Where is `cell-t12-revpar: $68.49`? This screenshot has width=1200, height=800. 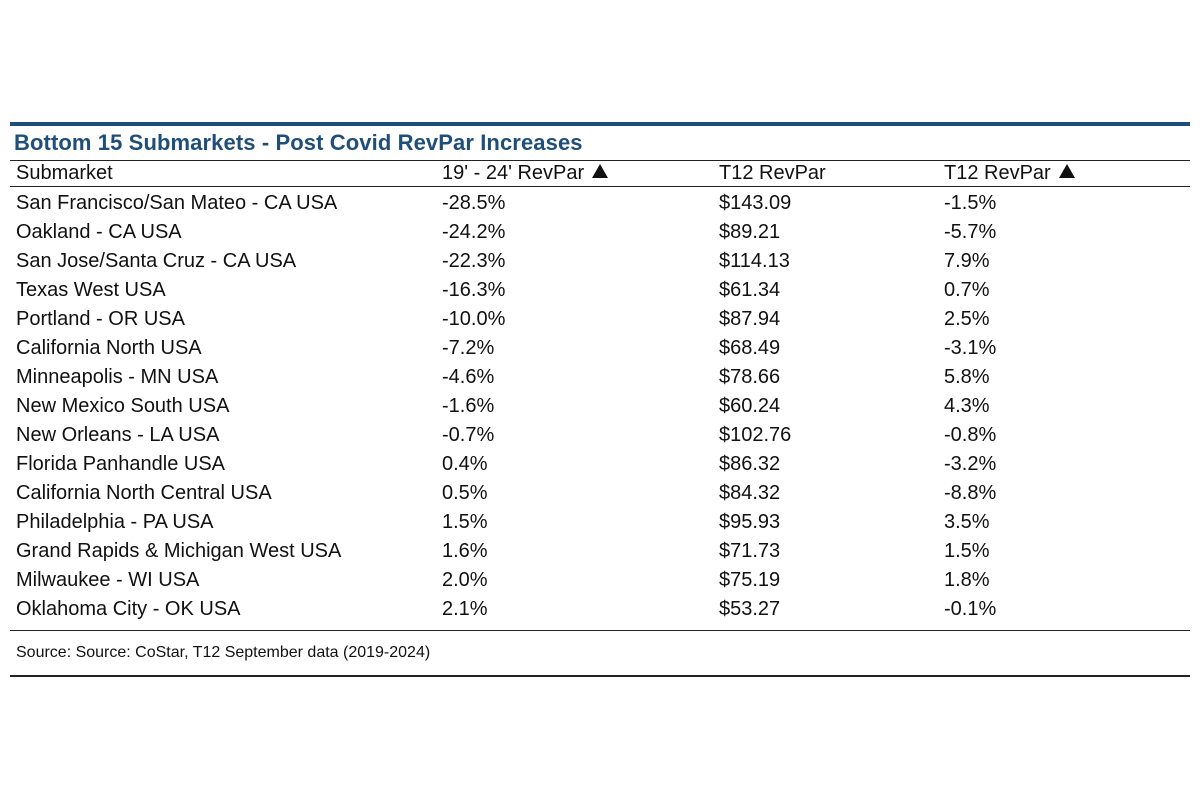 cell-t12-revpar: $68.49 is located at coordinates (750, 348).